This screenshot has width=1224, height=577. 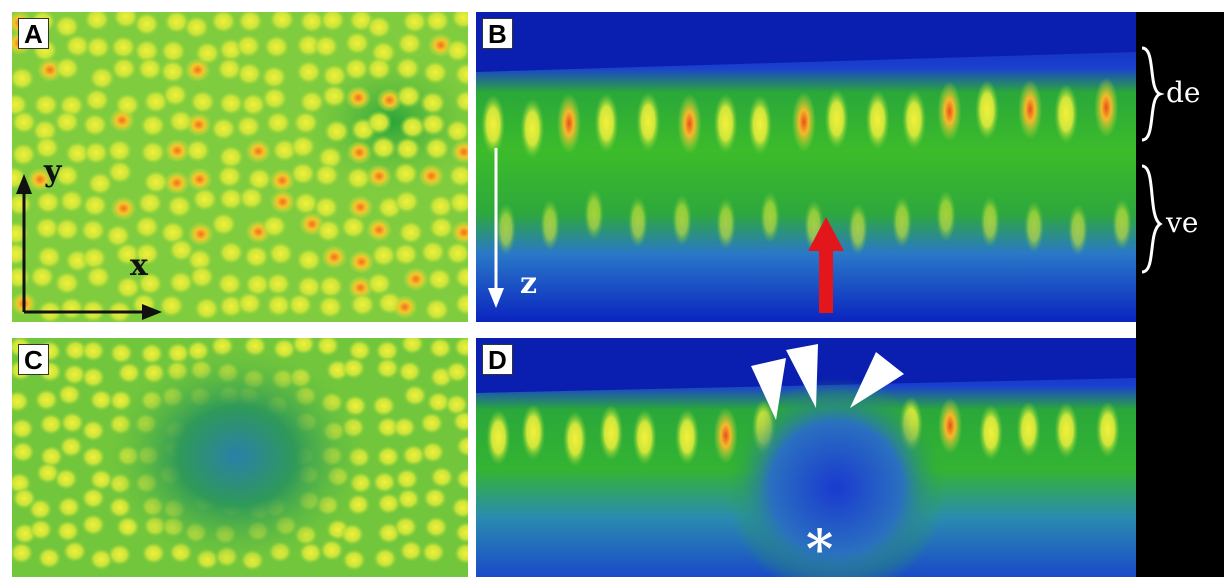 What do you see at coordinates (497, 359) in the screenshot?
I see `panel-d-label: D` at bounding box center [497, 359].